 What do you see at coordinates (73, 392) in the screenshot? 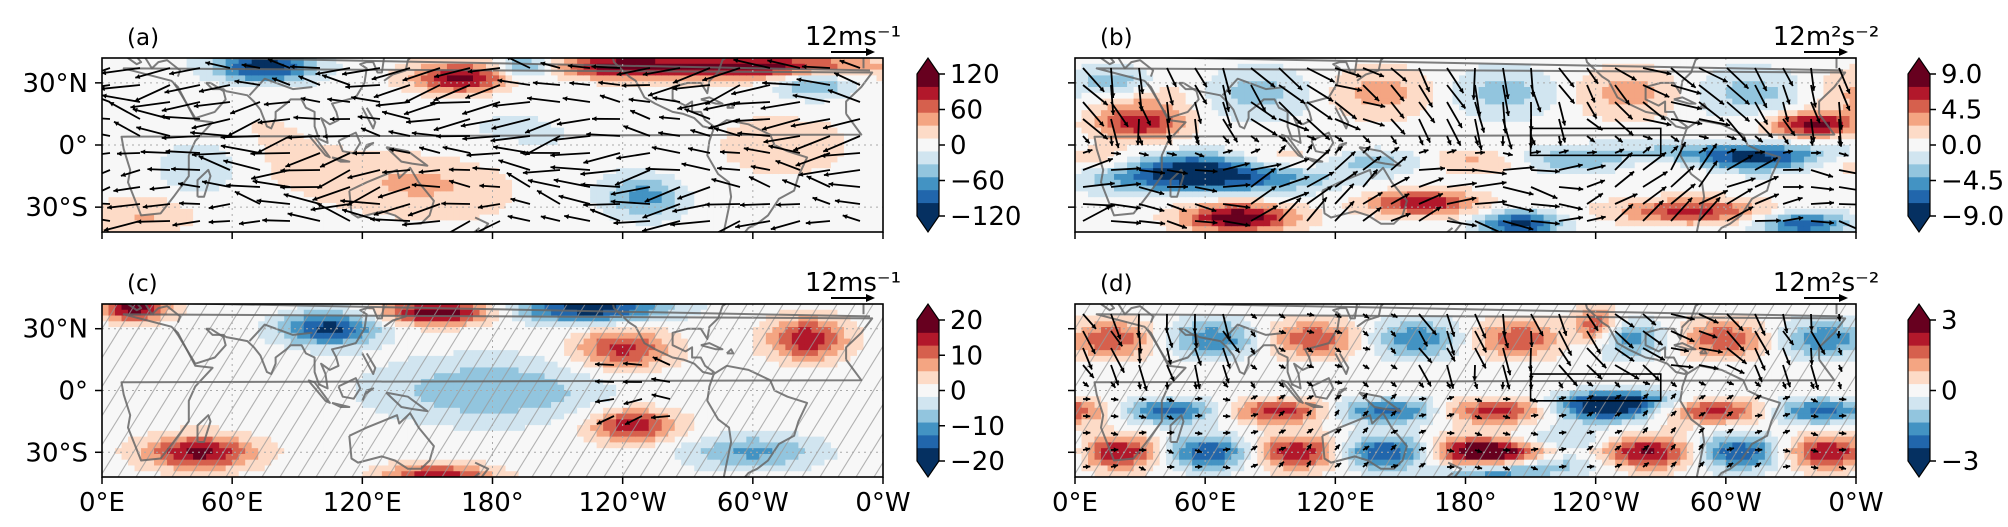
I see `panel-c-y-tick-label: 0°` at bounding box center [73, 392].